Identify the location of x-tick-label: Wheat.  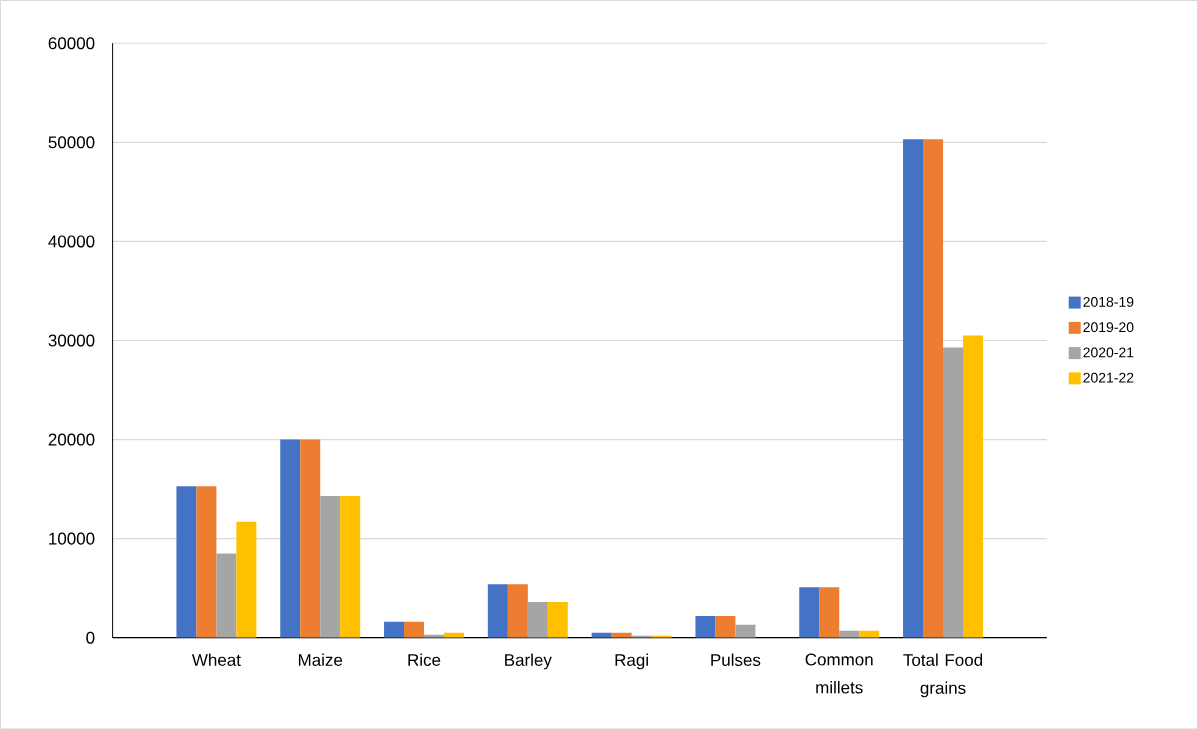
(216, 659).